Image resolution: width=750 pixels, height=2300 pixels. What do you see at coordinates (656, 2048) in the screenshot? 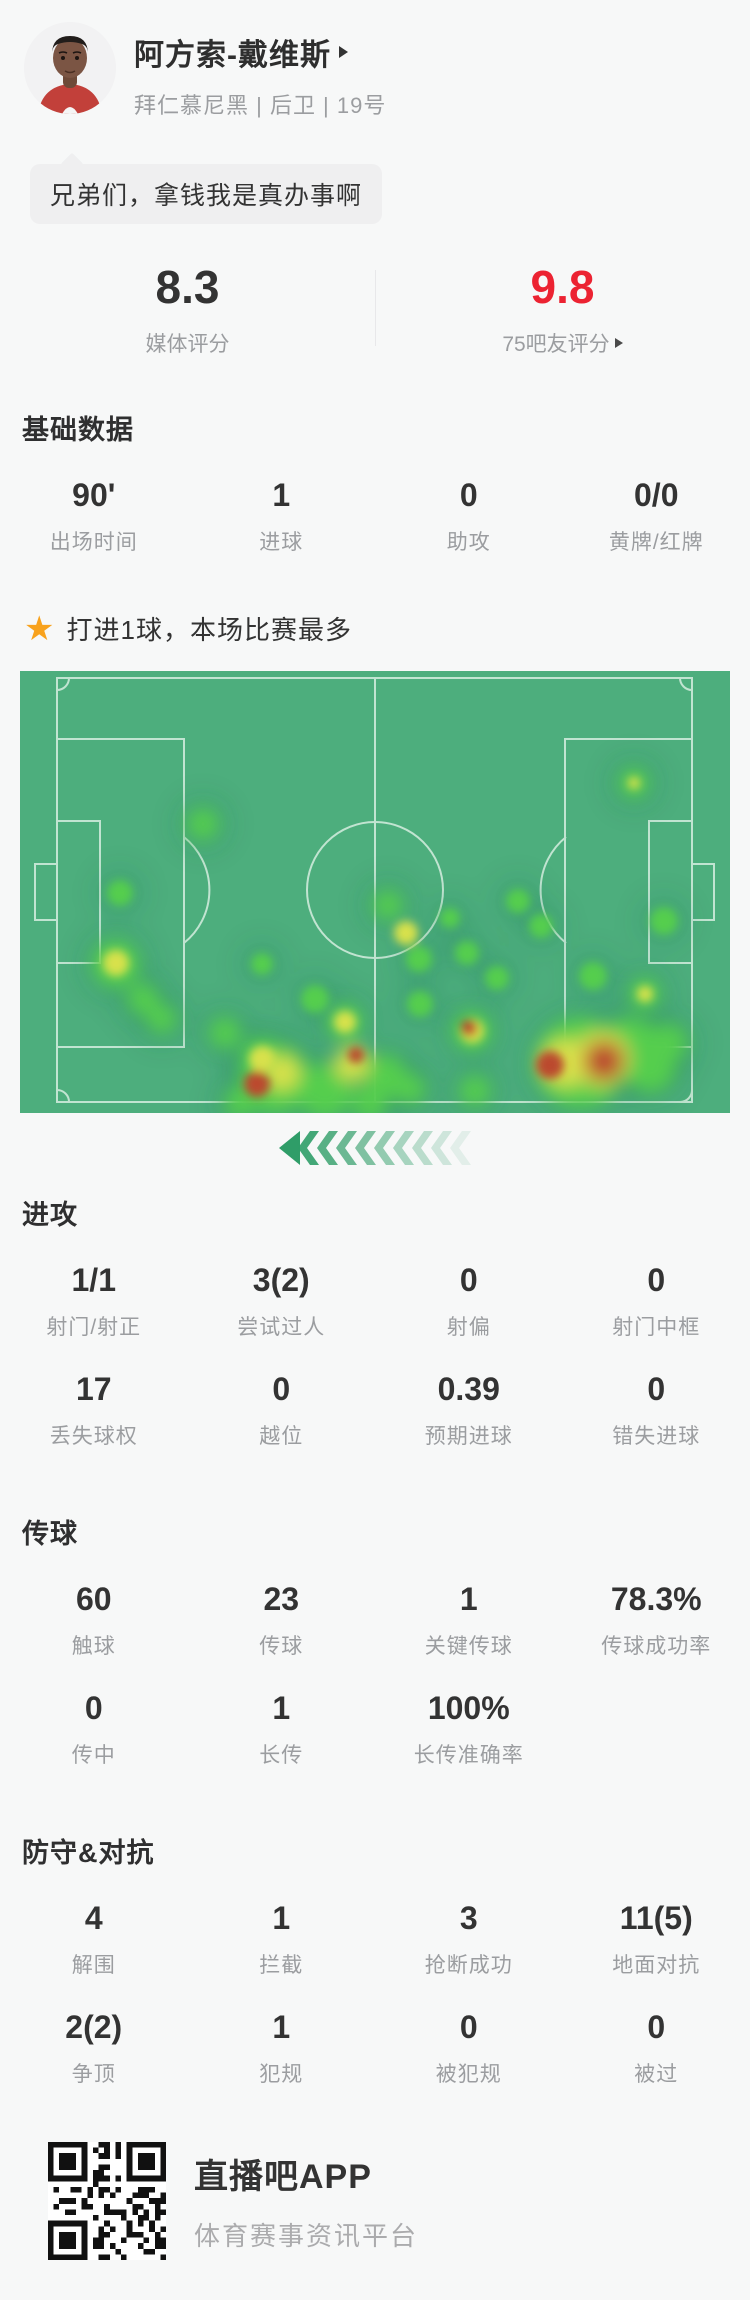
I see `stat-cell-dribbled-past: 0 被过` at bounding box center [656, 2048].